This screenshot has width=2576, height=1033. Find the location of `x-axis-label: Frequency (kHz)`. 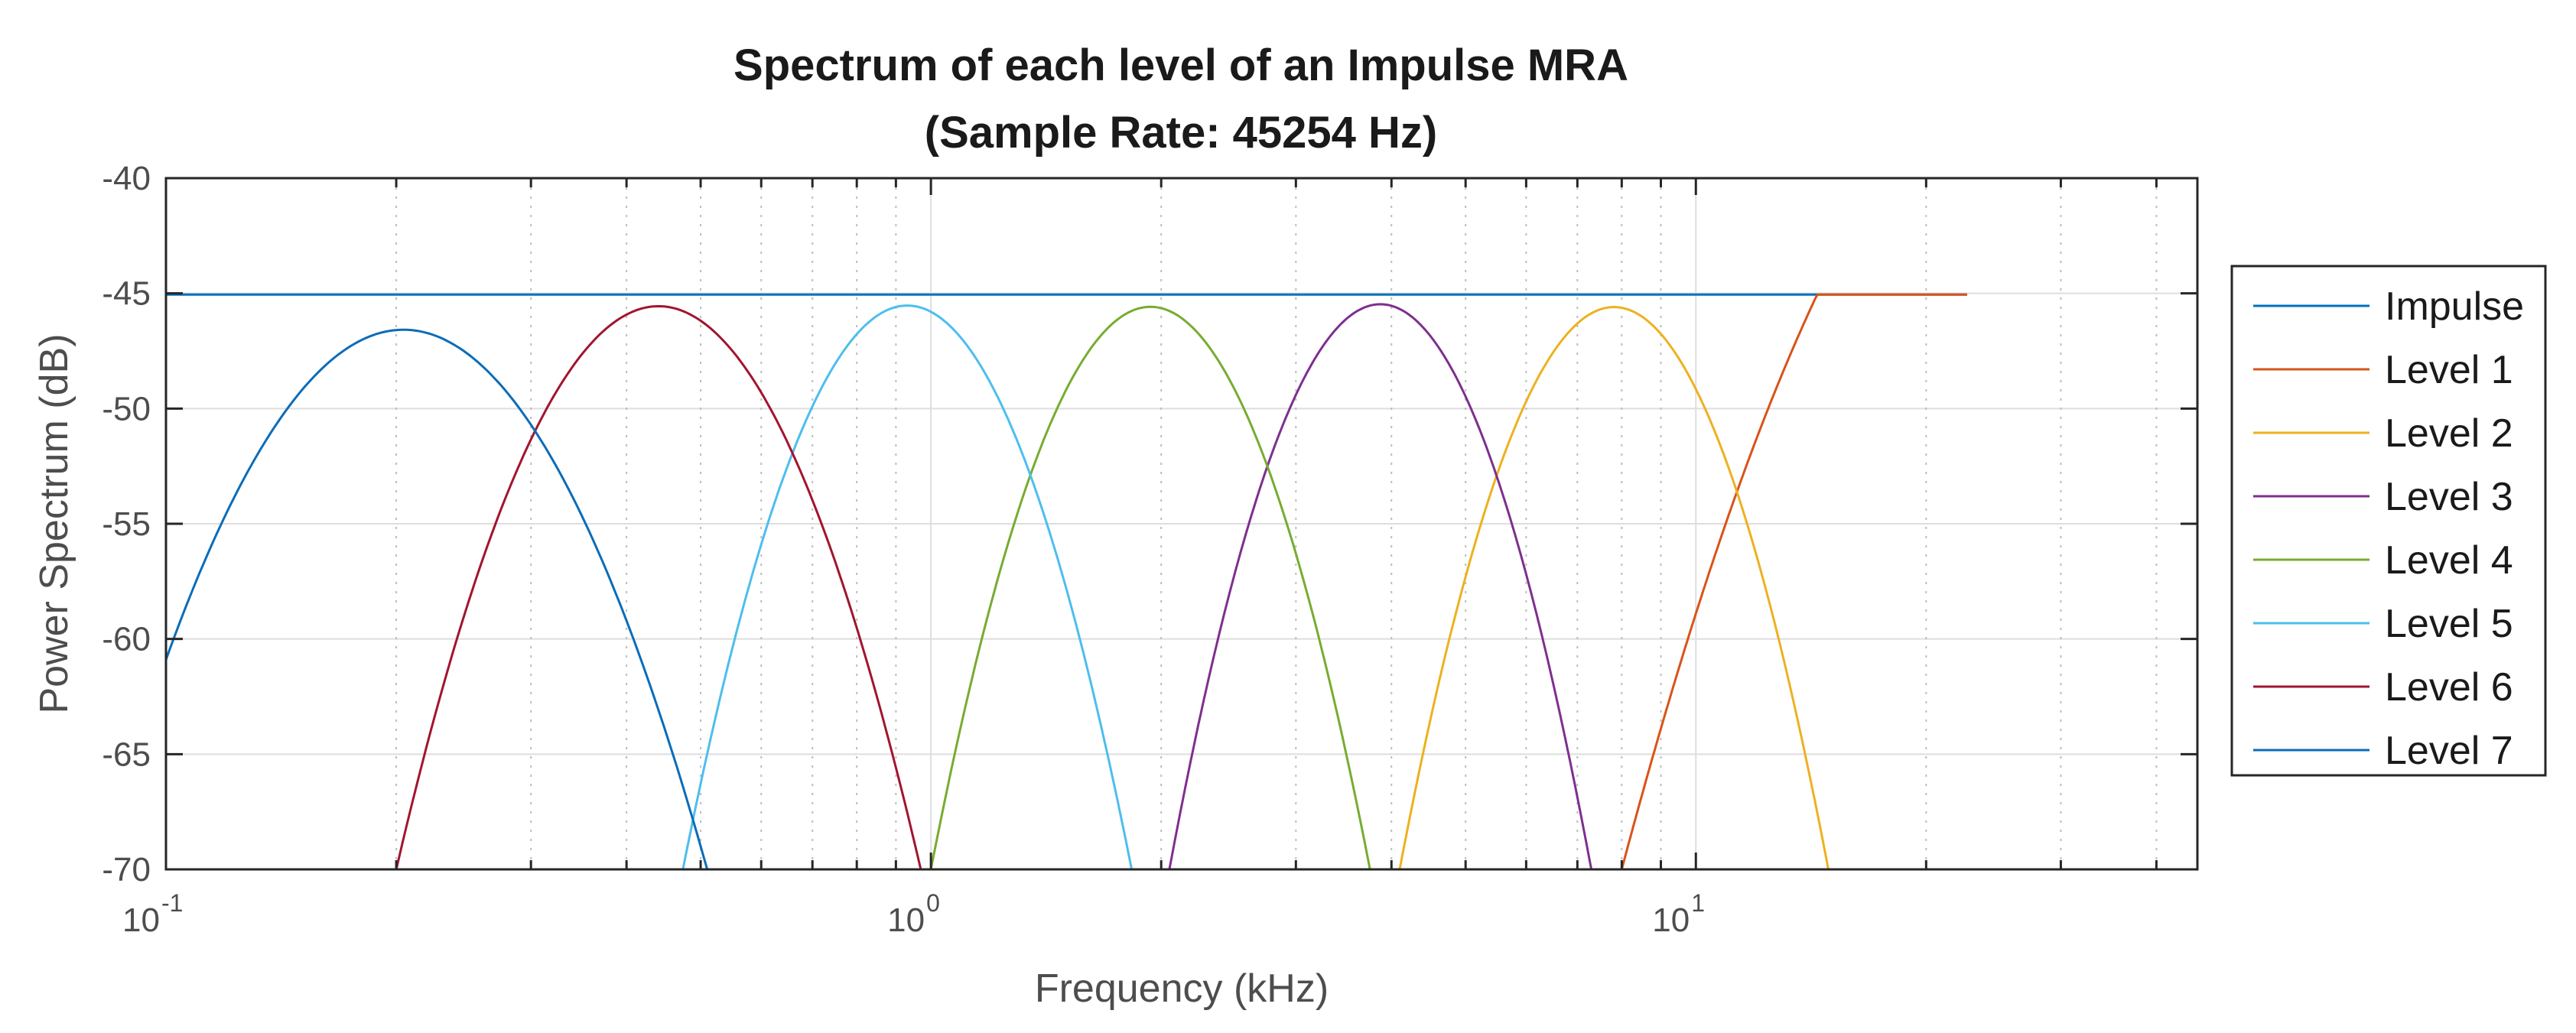

x-axis-label: Frequency (kHz) is located at coordinates (1182, 988).